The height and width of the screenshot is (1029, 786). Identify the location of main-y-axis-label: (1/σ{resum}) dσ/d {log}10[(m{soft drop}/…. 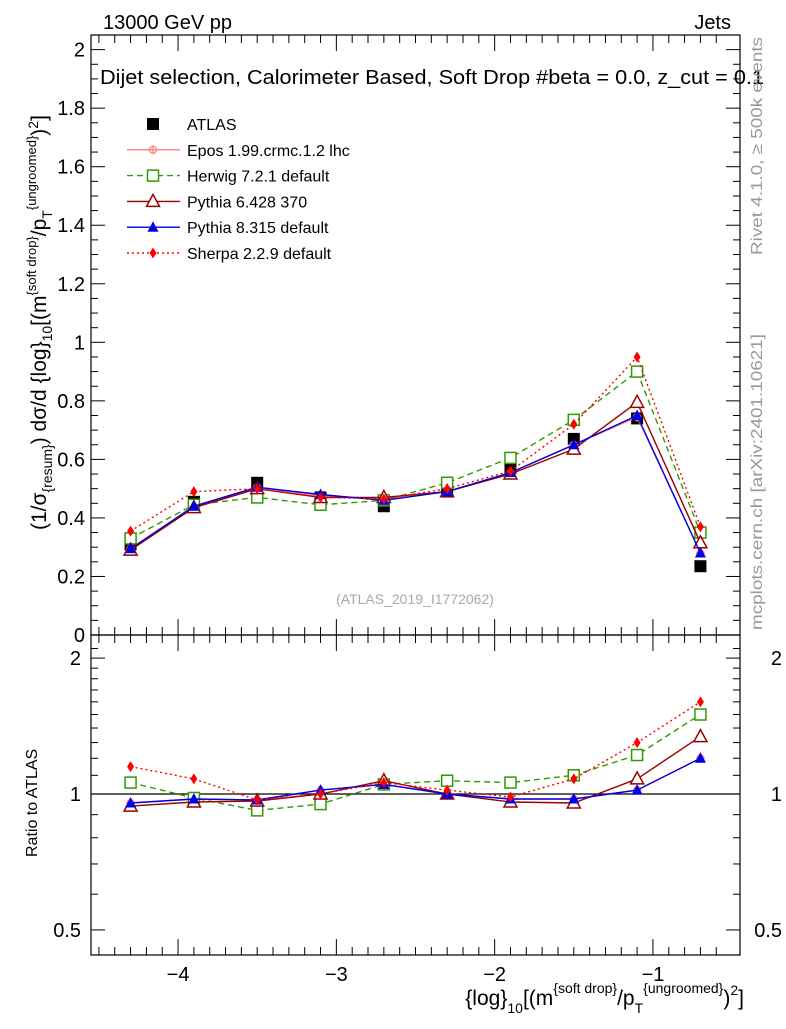
(39, 322).